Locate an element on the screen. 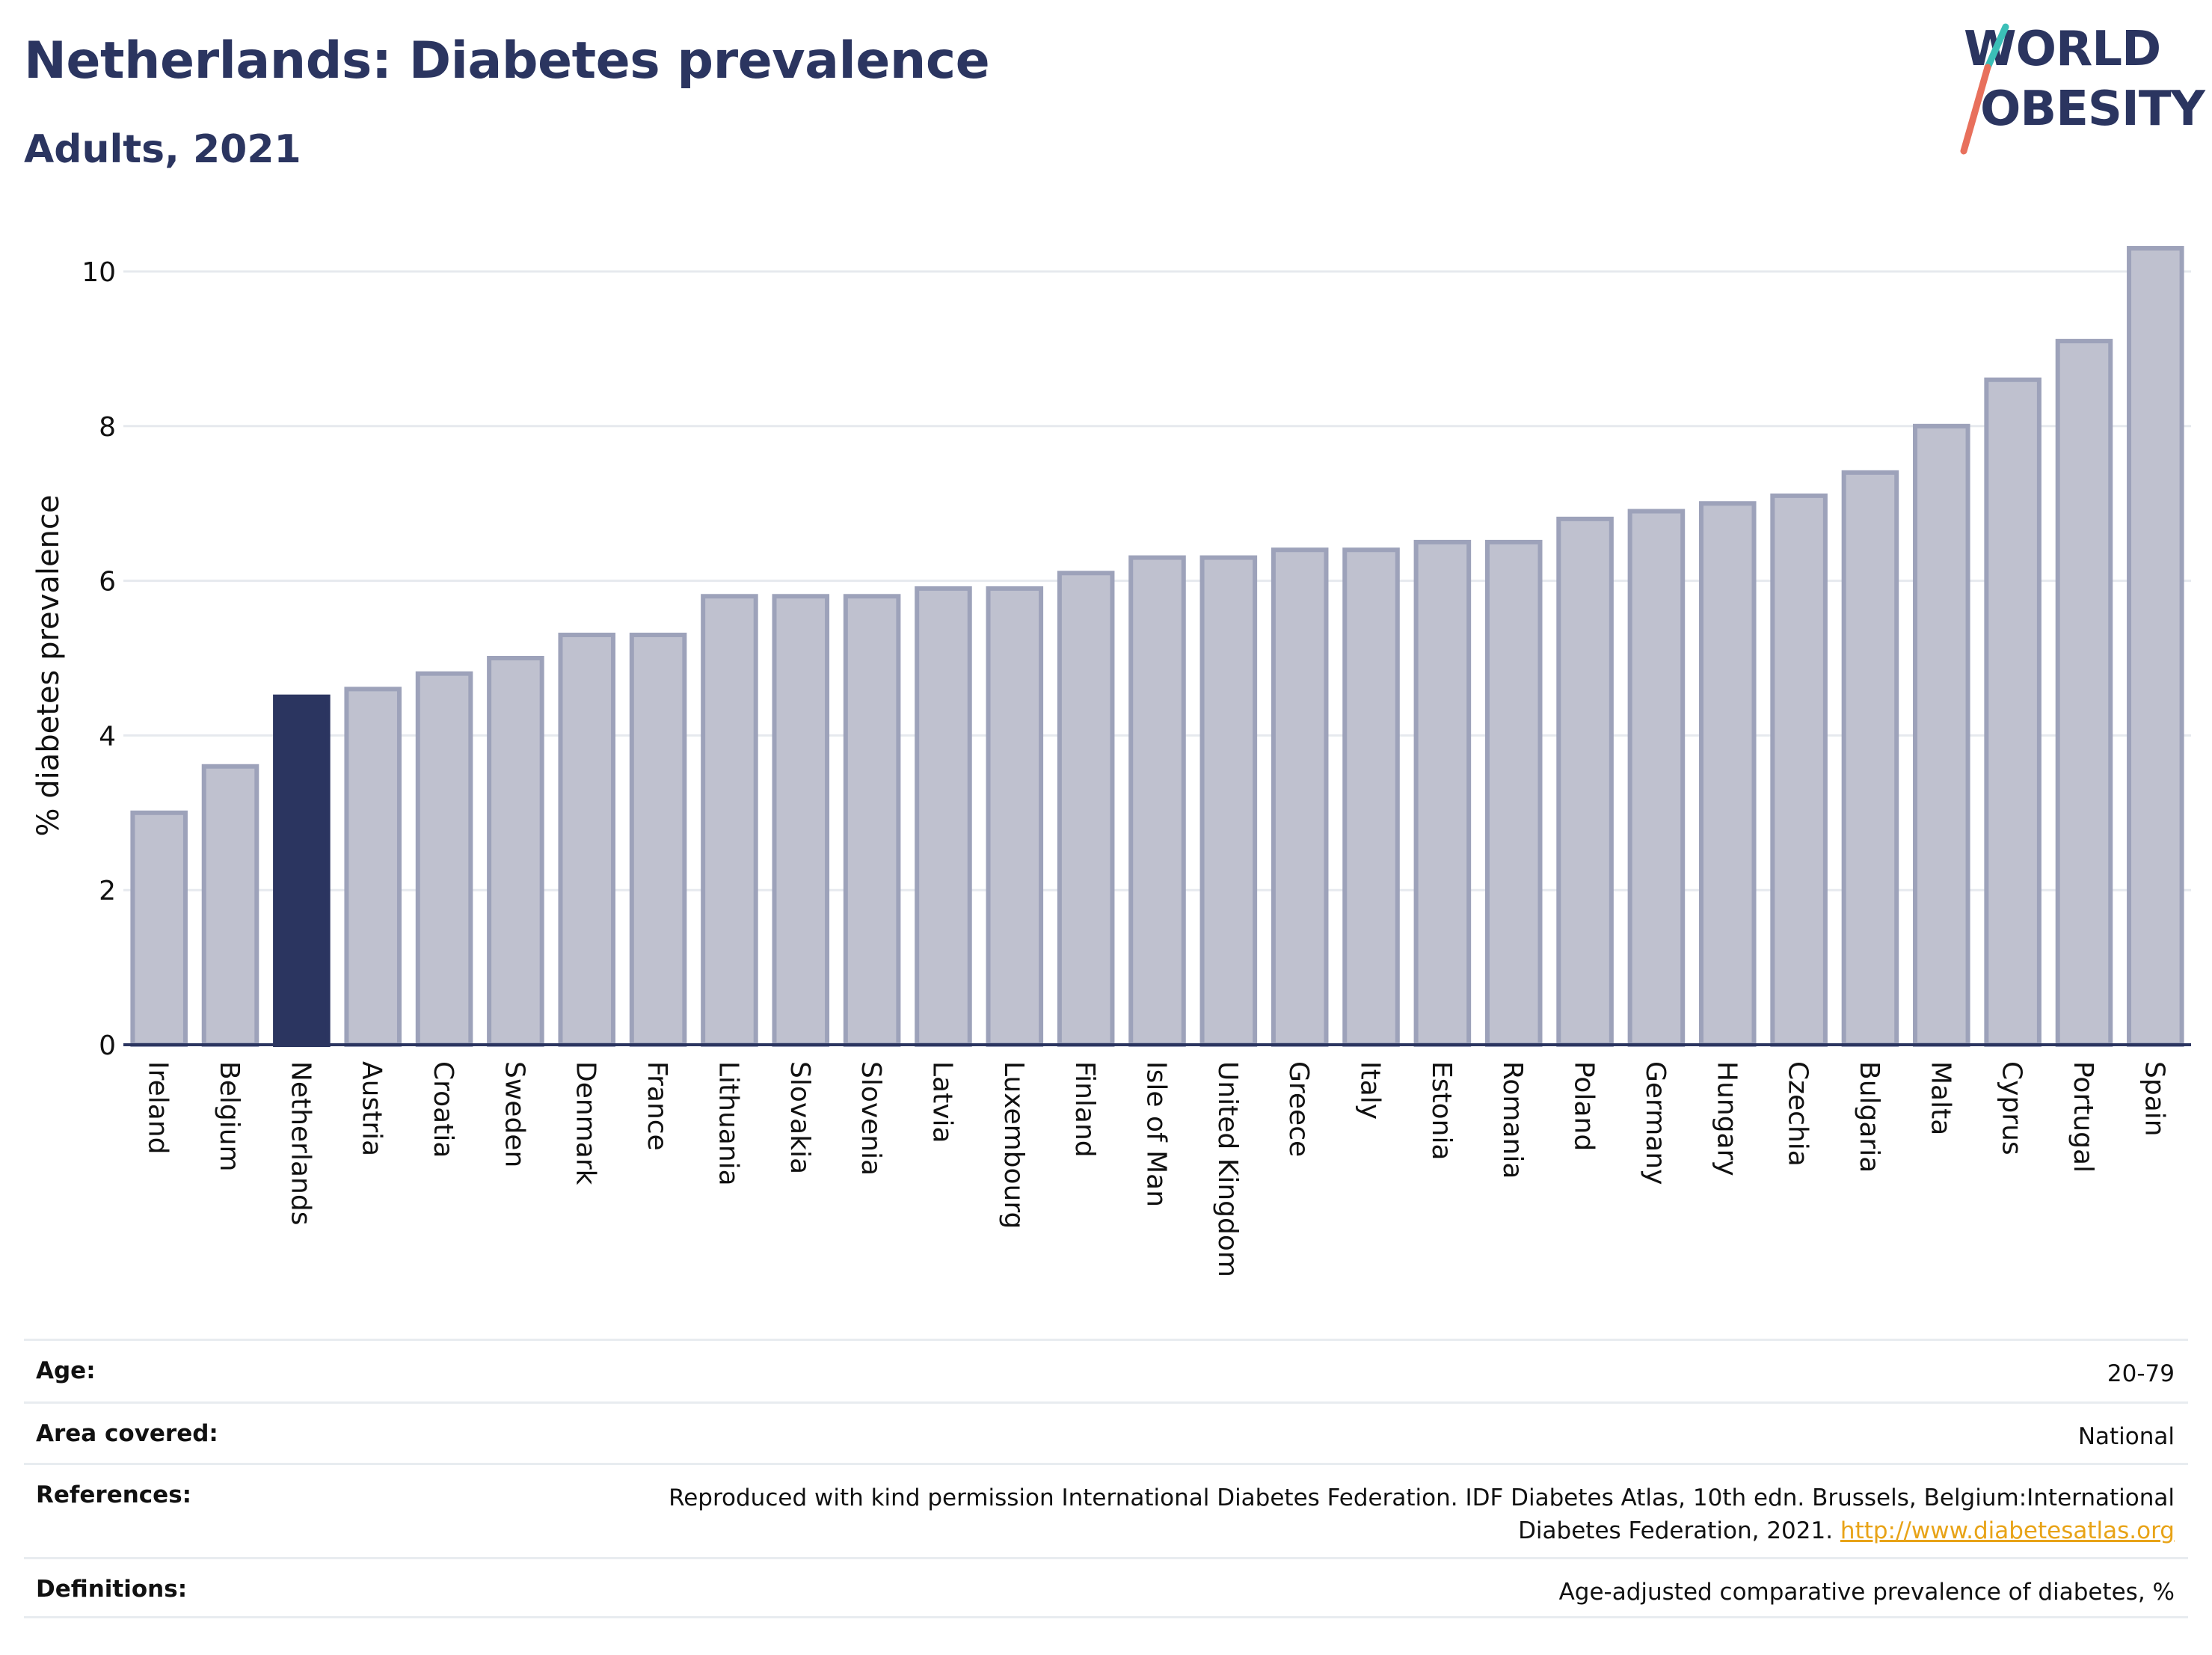 The width and height of the screenshot is (2212, 1655). y-tick-label: 4 is located at coordinates (107, 736).